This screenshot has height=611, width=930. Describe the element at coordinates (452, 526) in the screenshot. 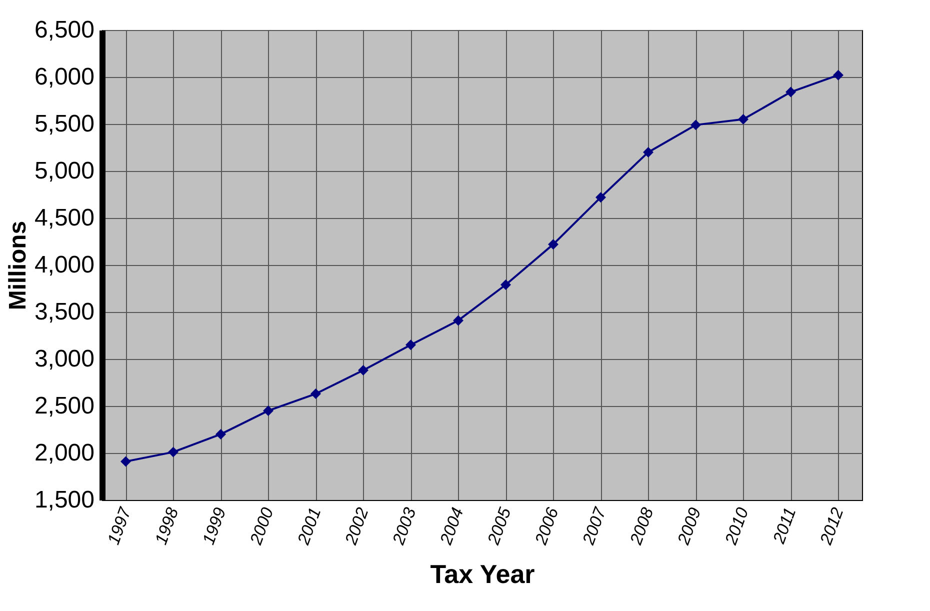

I see `x-tick-label: 2004` at that location.